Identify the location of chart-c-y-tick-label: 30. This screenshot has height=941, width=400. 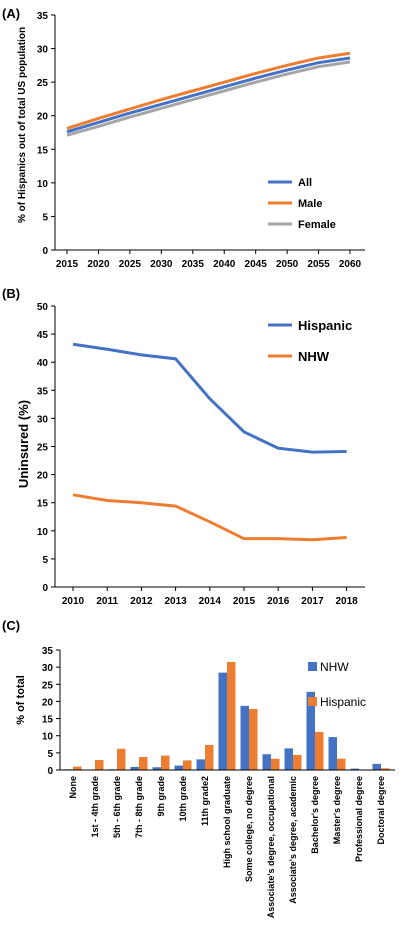
(48, 668).